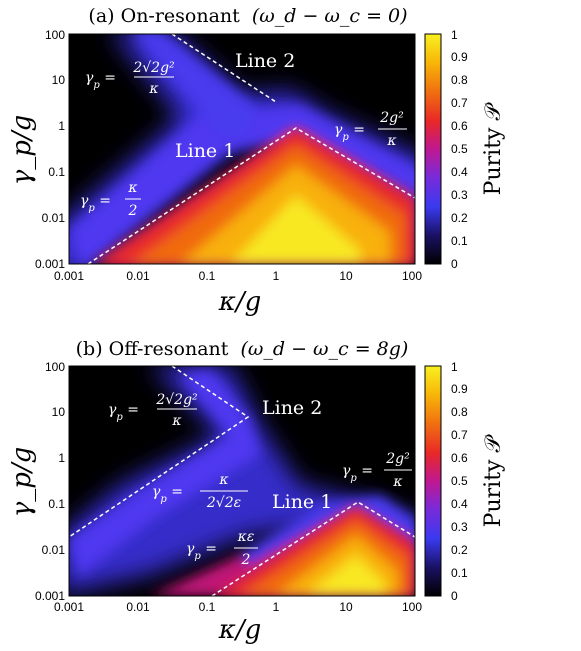  Describe the element at coordinates (346, 607) in the screenshot. I see `x-tick-b-4: 10` at that location.